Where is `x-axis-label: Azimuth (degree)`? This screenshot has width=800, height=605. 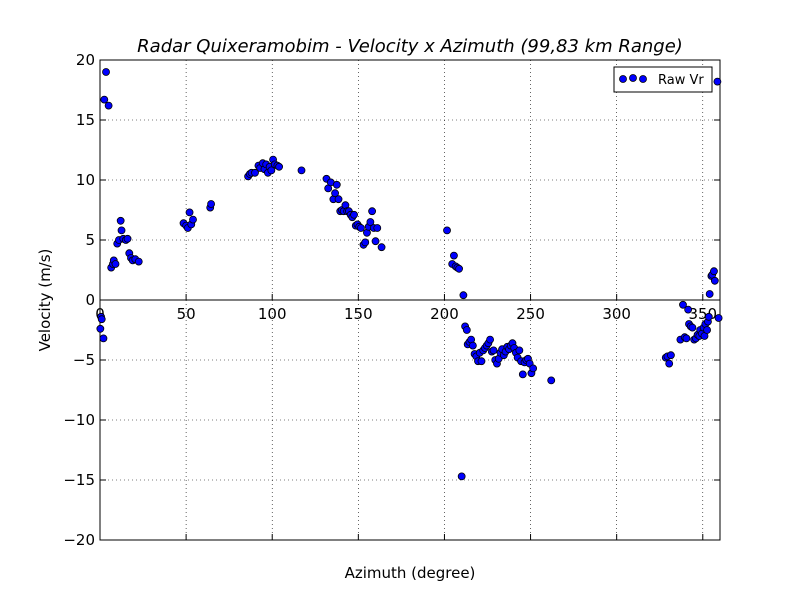 x-axis-label: Azimuth (degree) is located at coordinates (410, 573).